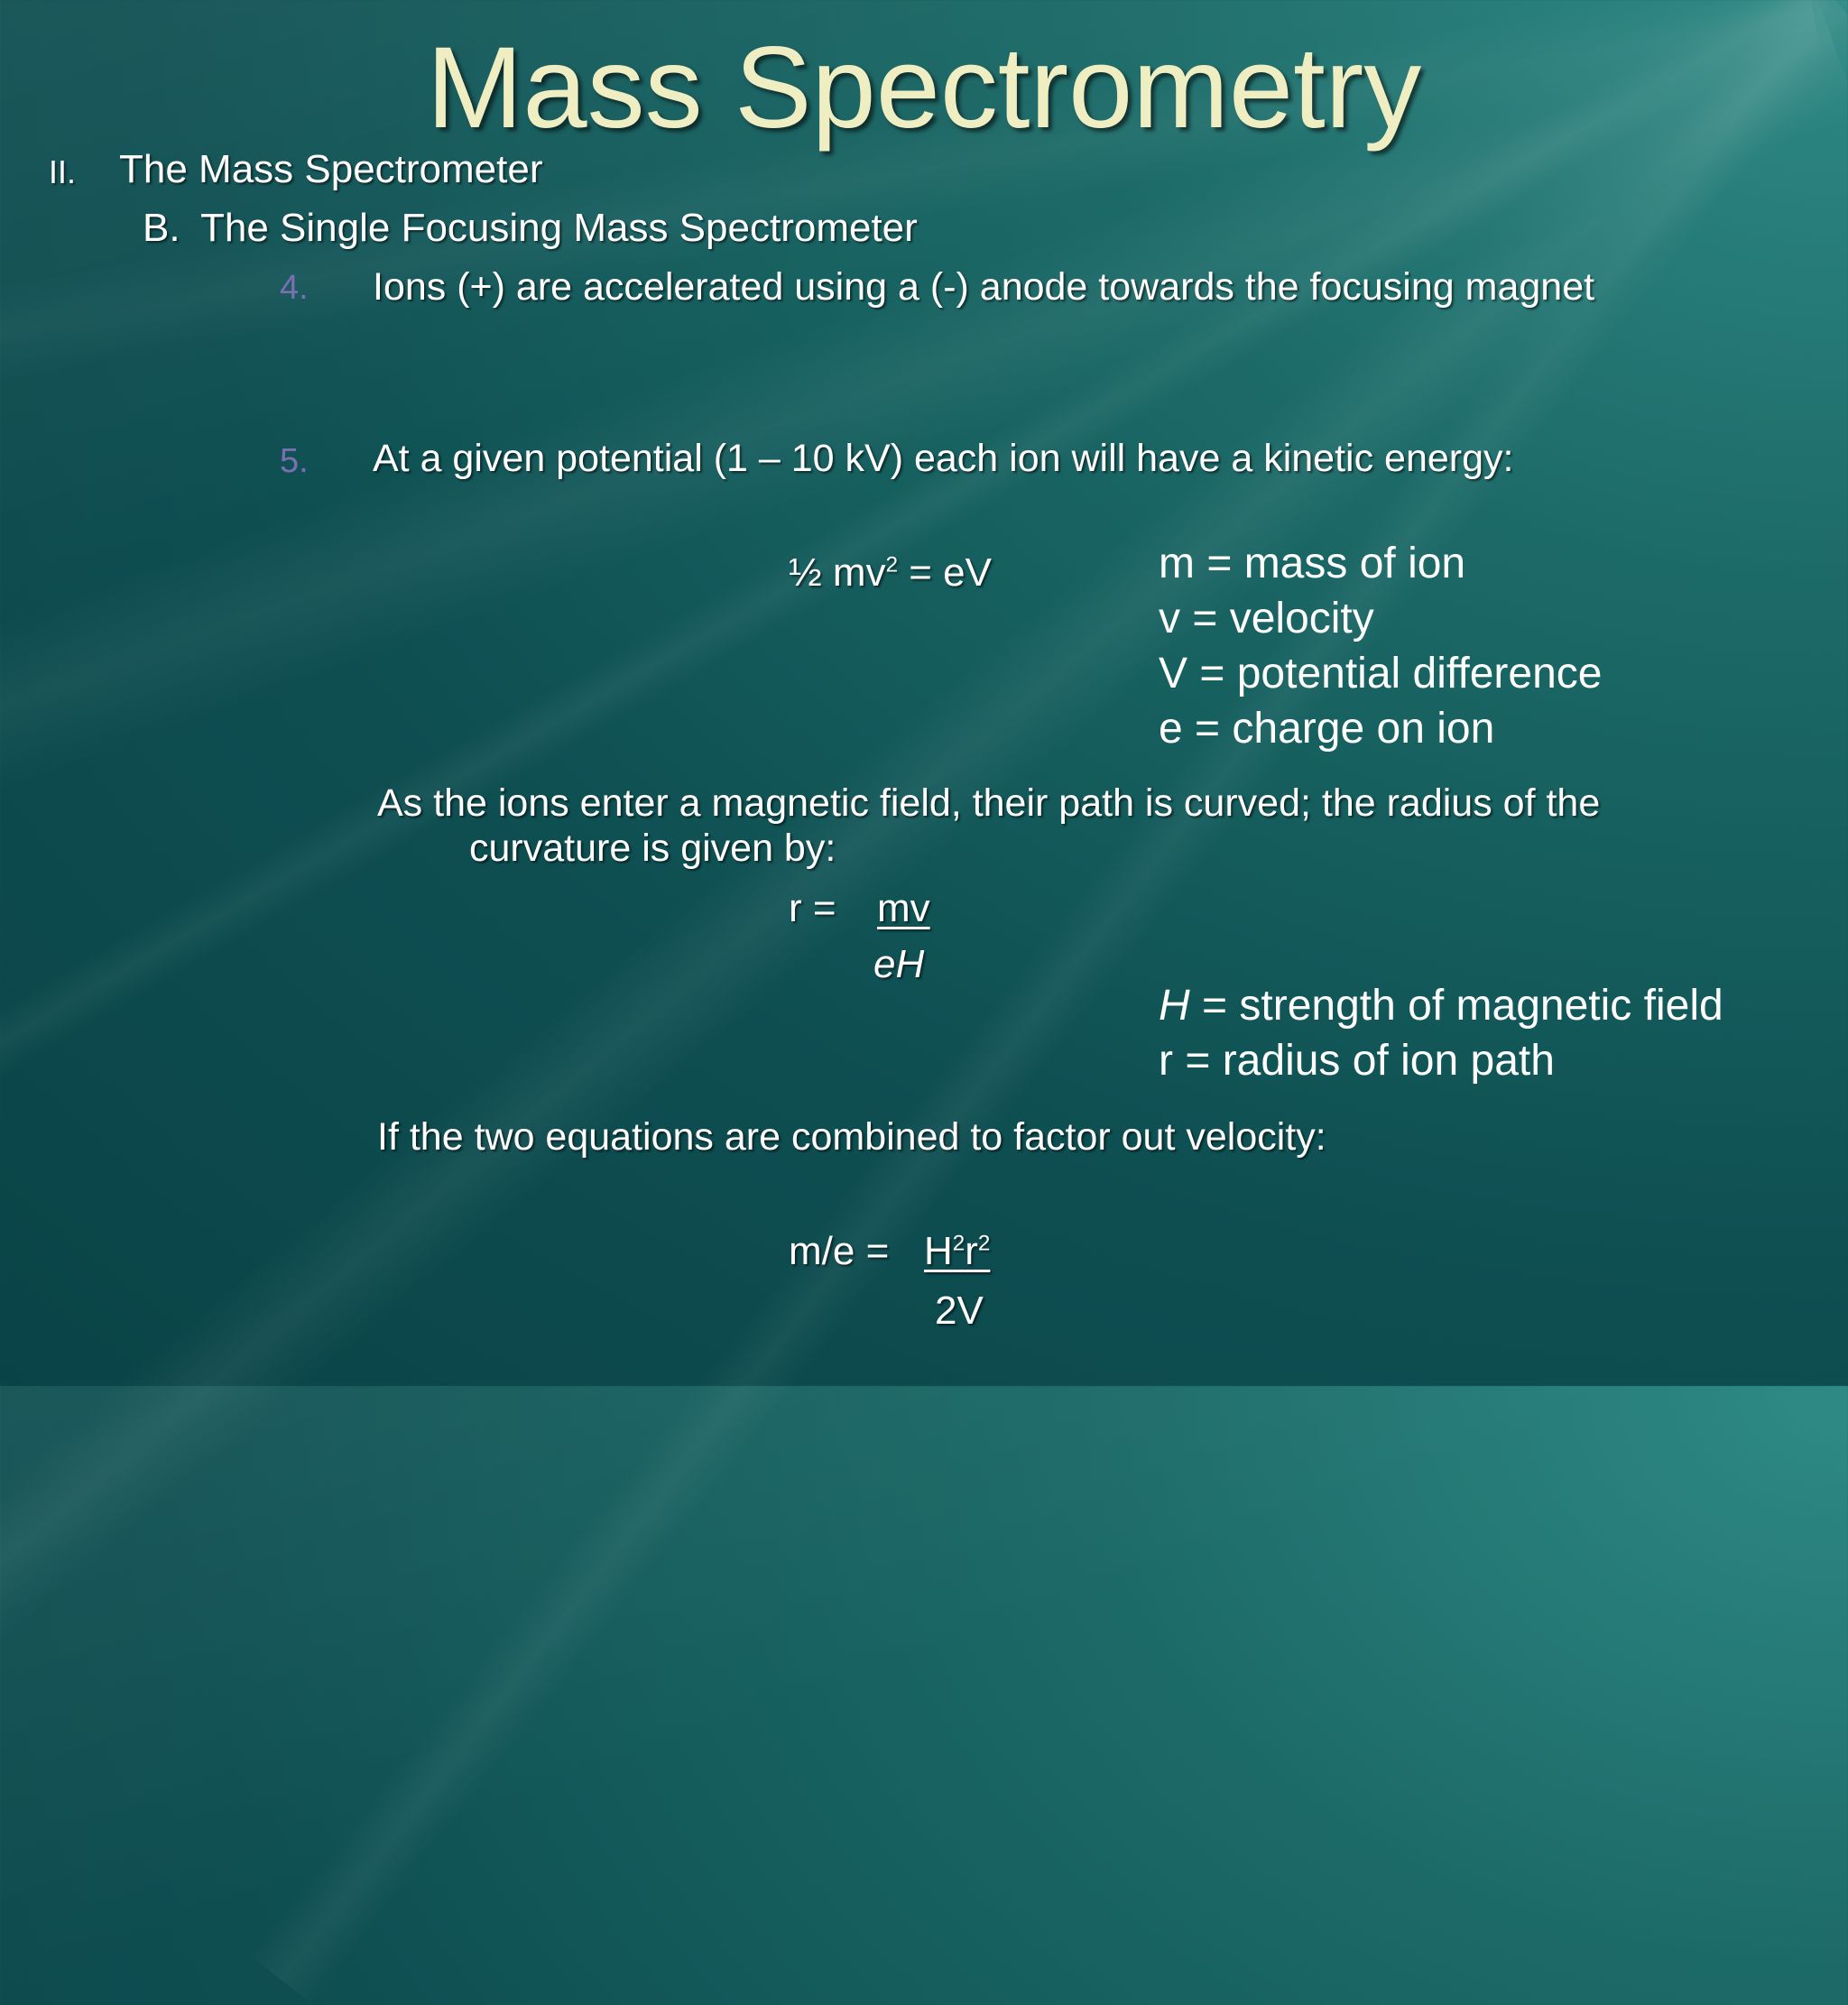 This screenshot has height=2005, width=1848. I want to click on legend-item-potential: V = potential difference, so click(1381, 674).